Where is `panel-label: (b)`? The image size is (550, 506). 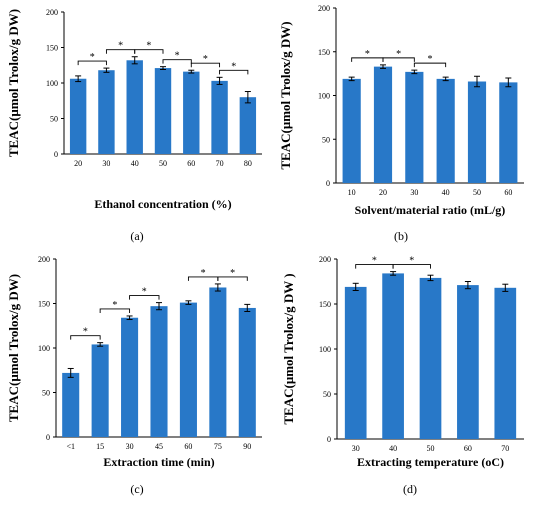 panel-label: (b) is located at coordinates (401, 236).